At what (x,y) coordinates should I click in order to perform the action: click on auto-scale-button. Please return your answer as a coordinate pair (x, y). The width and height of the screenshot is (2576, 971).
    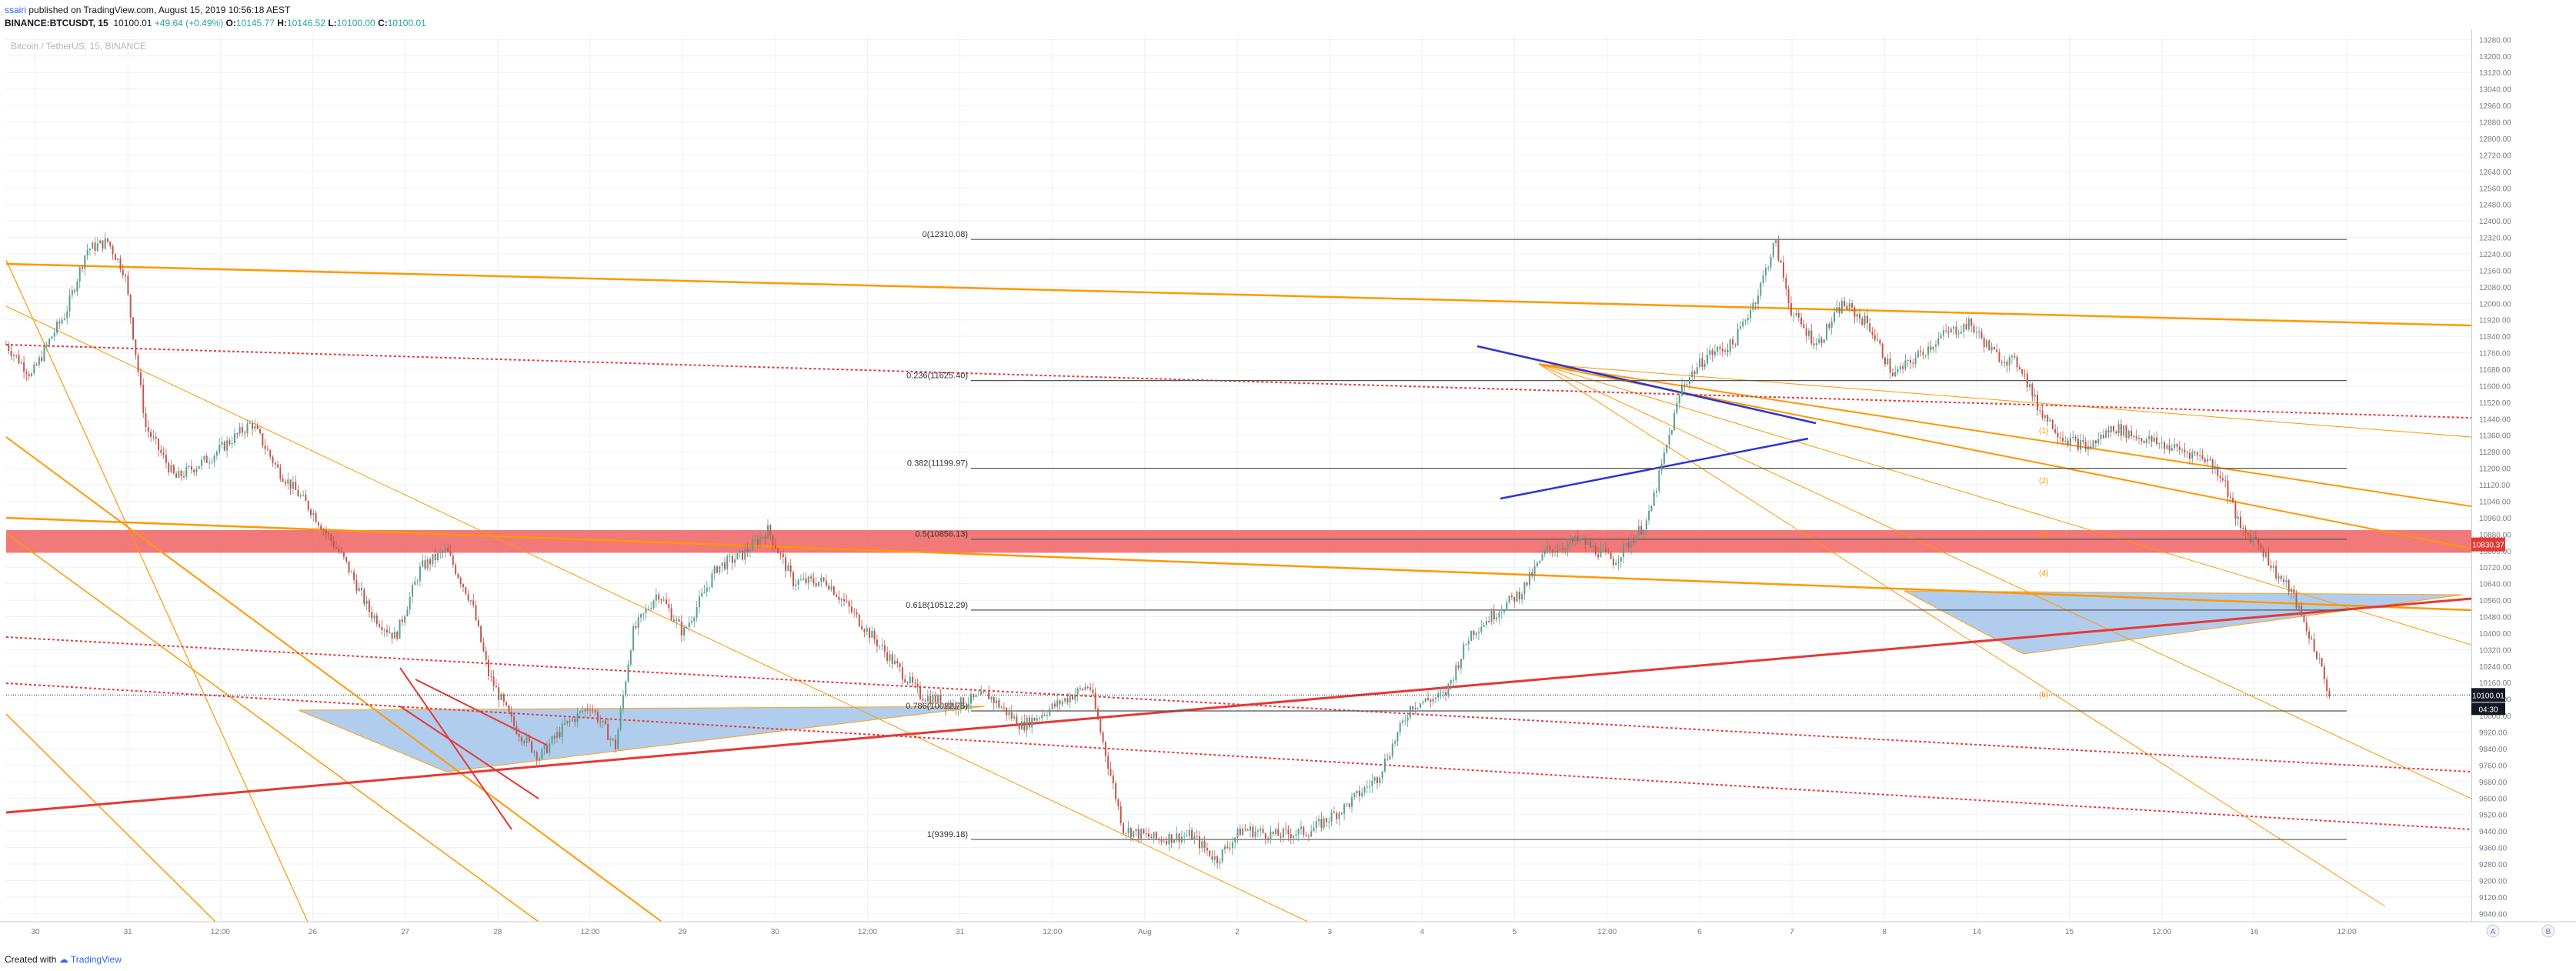
    Looking at the image, I should click on (2493, 931).